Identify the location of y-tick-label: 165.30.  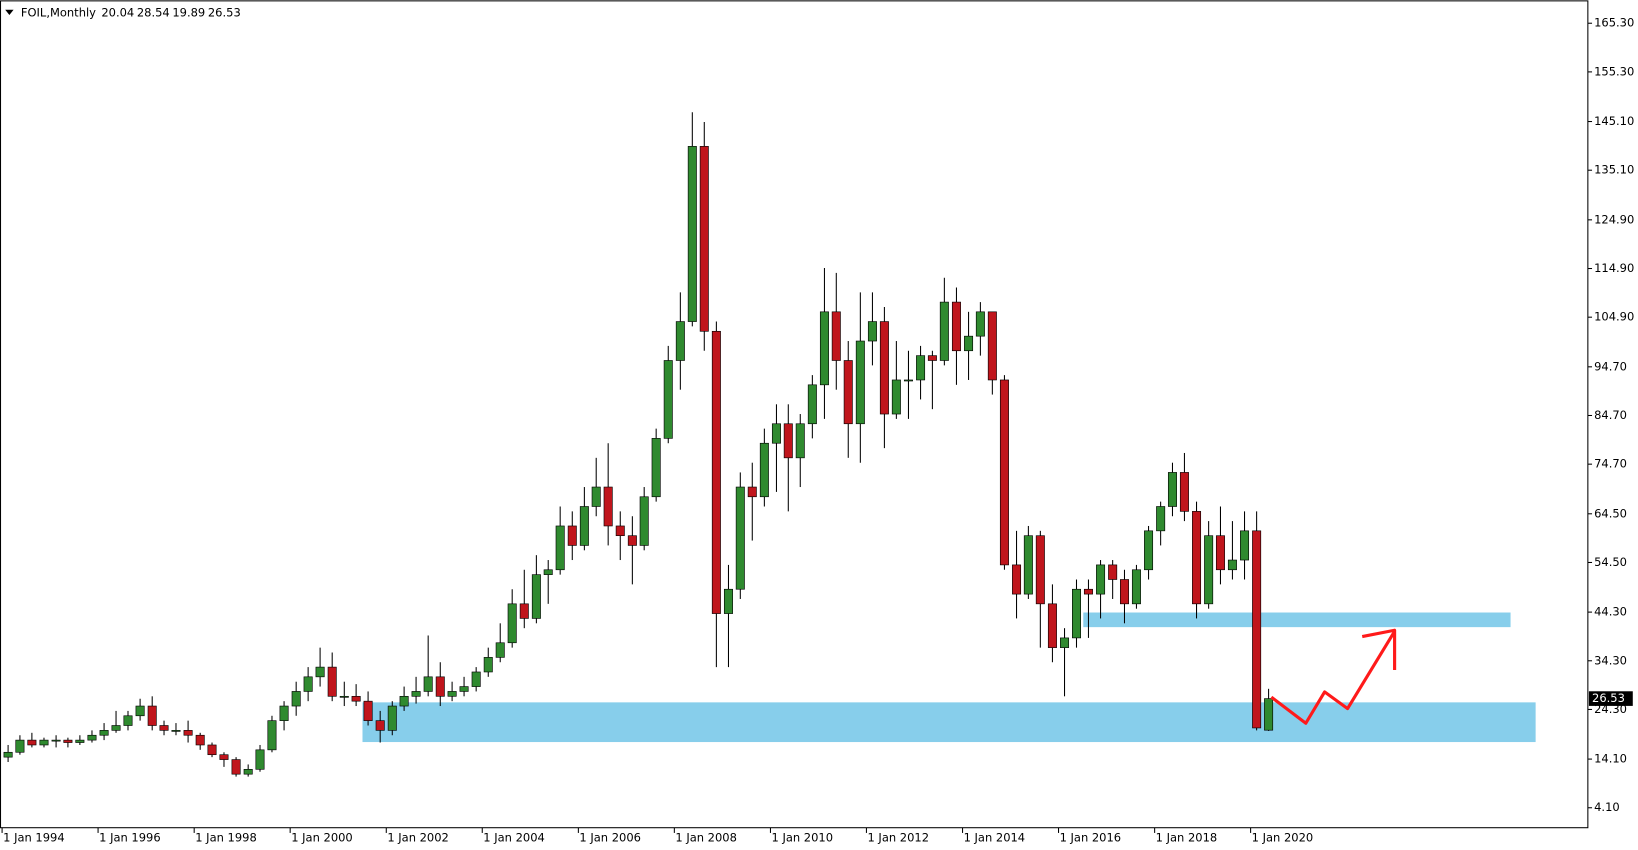
(1614, 23).